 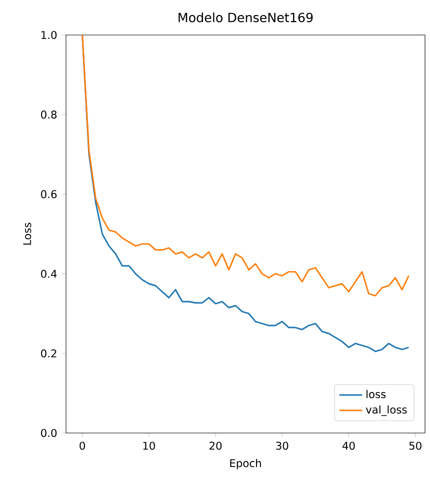 What do you see at coordinates (48, 353) in the screenshot?
I see `y-tick-label: 0.2` at bounding box center [48, 353].